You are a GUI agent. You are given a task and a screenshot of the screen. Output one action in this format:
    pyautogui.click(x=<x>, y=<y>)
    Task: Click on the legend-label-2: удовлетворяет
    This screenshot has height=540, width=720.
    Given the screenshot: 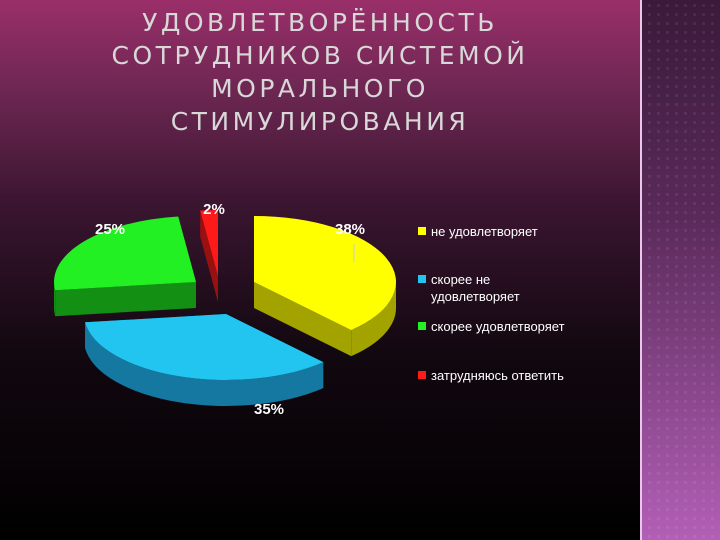 What is the action you would take?
    pyautogui.click(x=475, y=296)
    